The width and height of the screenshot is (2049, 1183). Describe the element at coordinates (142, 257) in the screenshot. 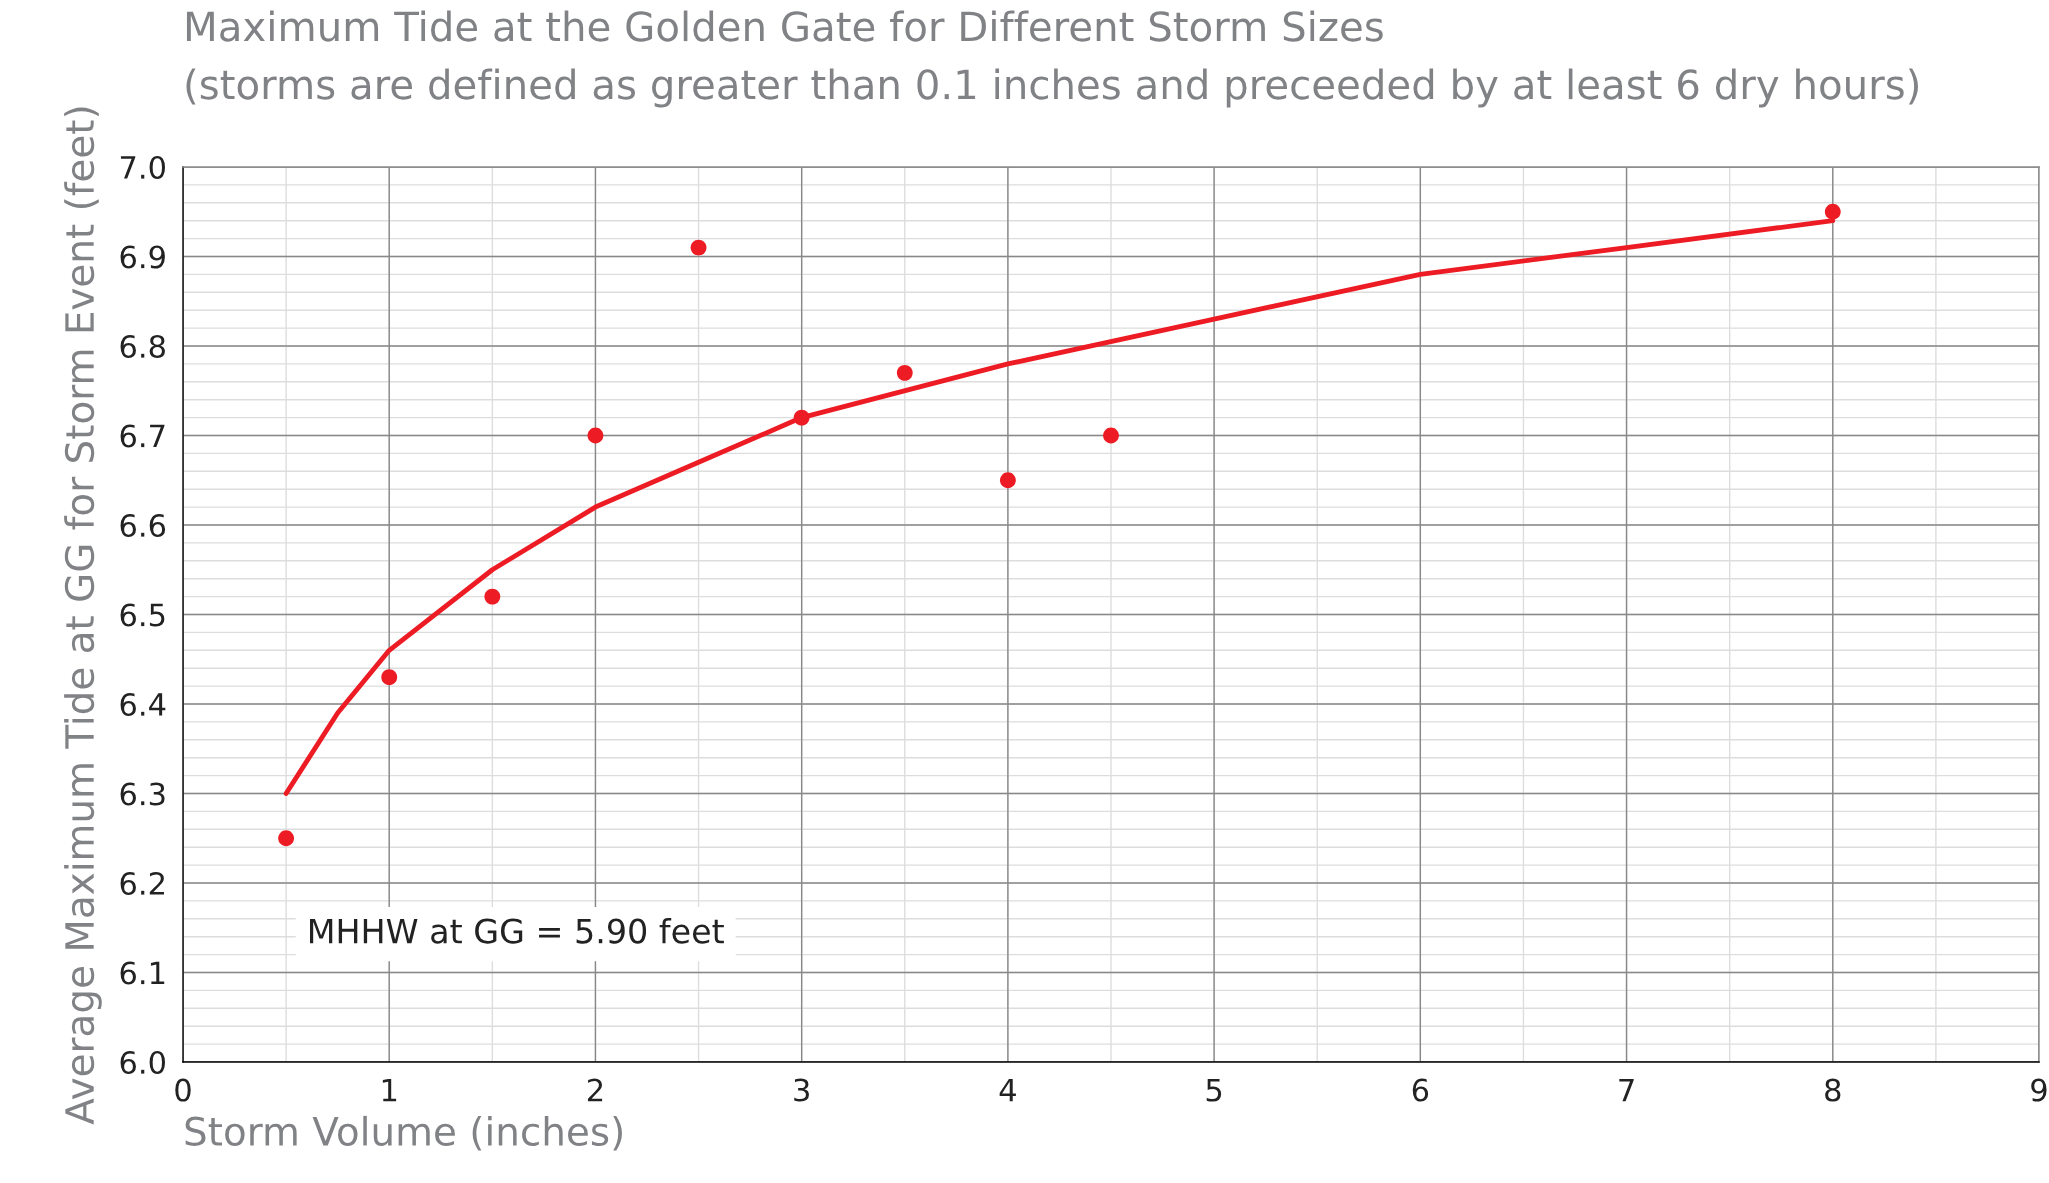

I see `y-tick-label: 6.9` at that location.